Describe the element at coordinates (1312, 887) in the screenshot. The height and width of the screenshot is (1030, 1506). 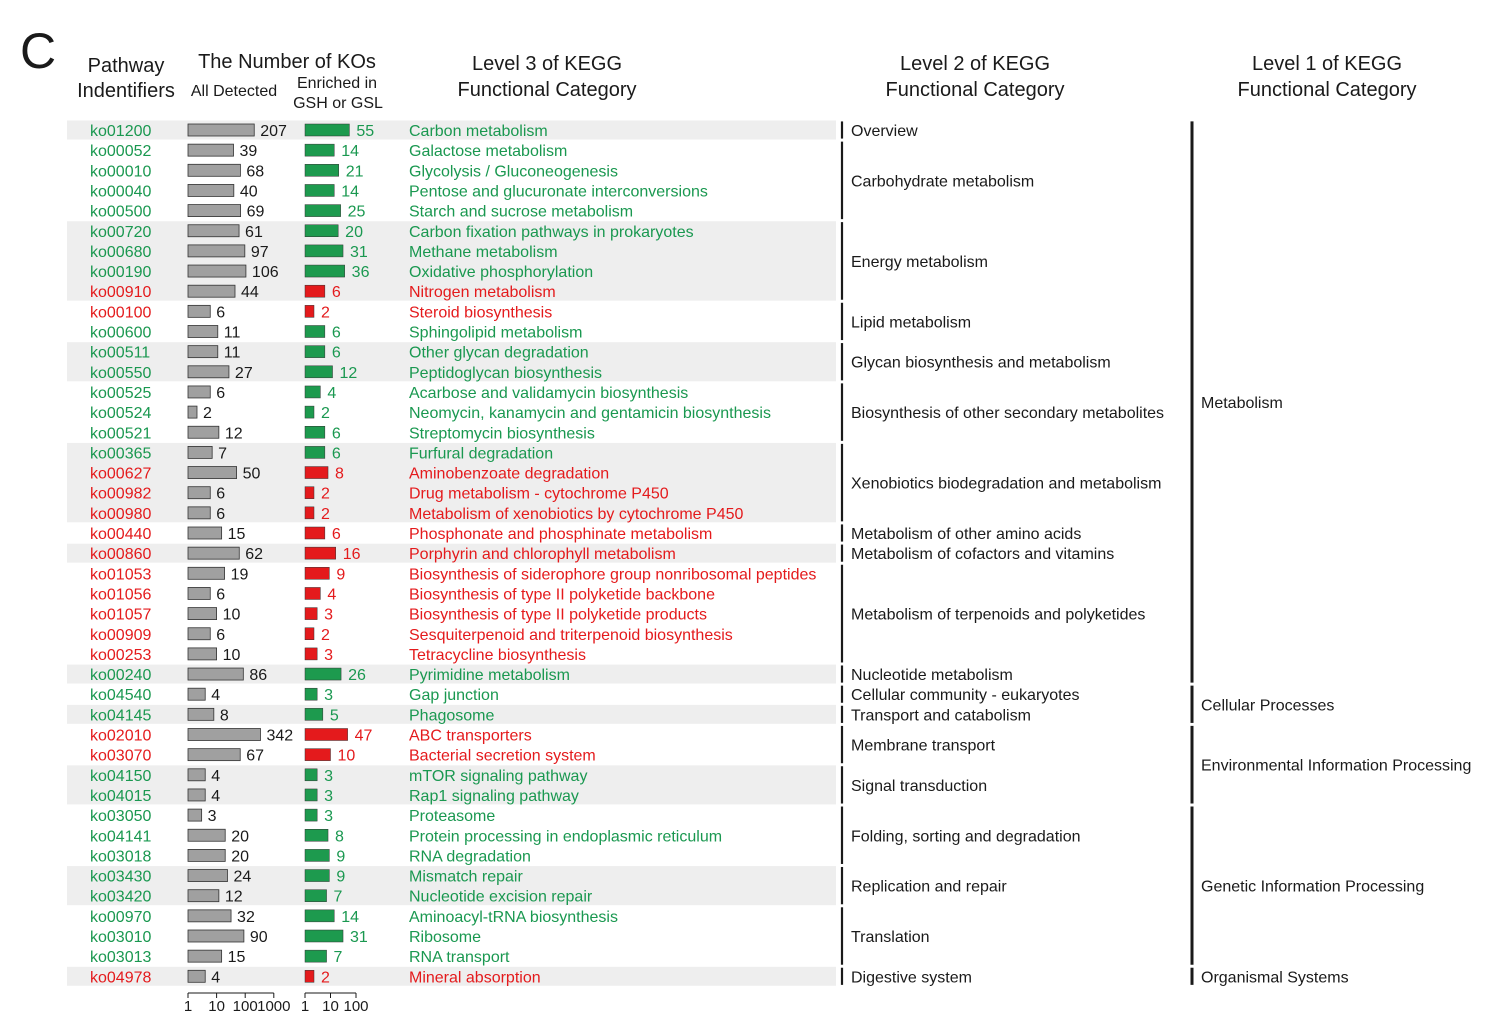
I see `level1-label: Genetic Information Processing` at that location.